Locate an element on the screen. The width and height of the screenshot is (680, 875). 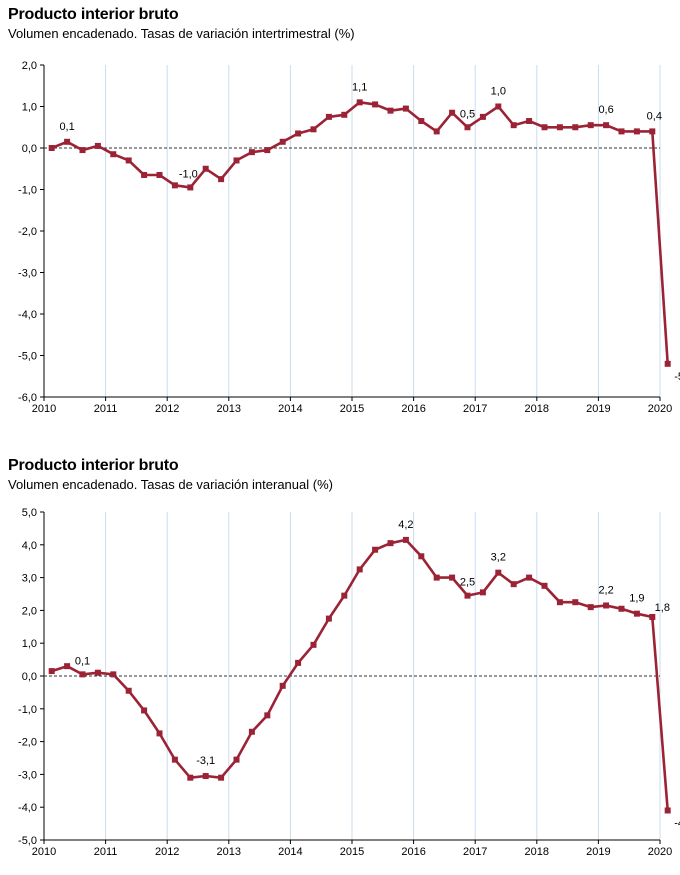
data-label: 0,1 is located at coordinates (66, 127).